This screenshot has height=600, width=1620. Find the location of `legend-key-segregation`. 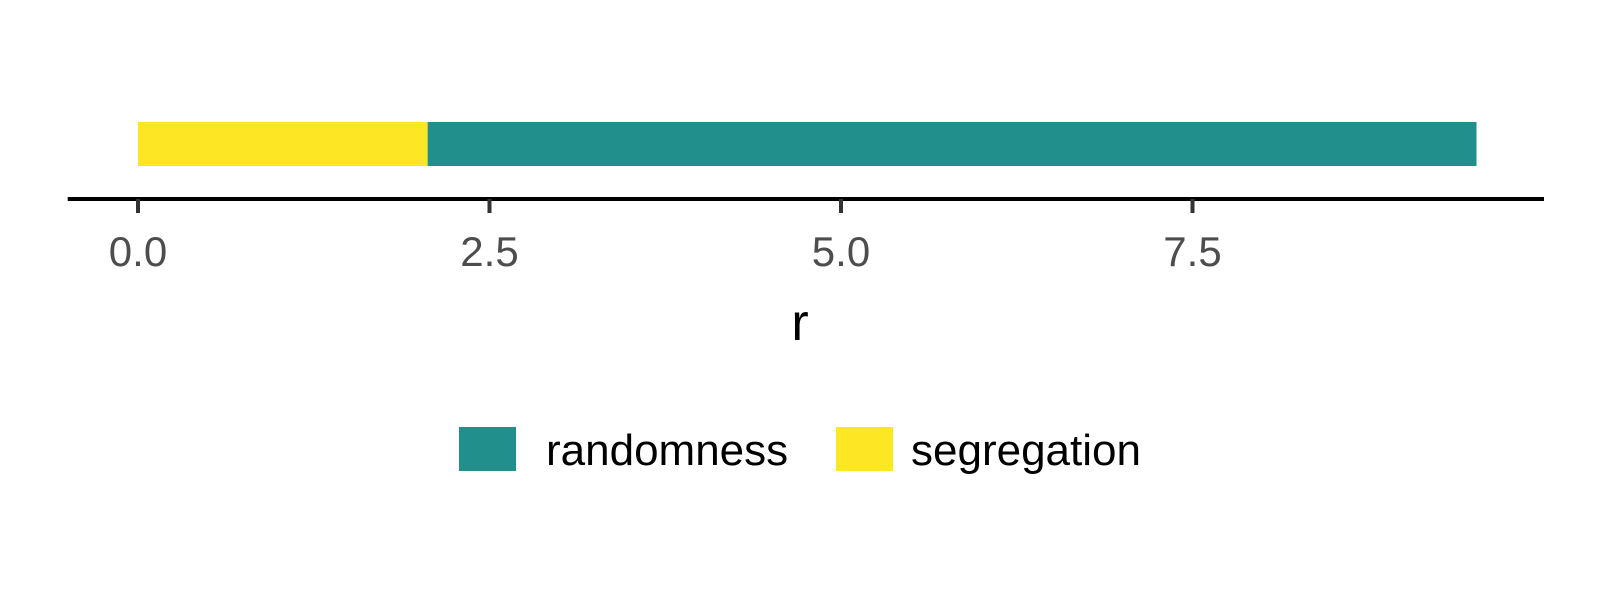

legend-key-segregation is located at coordinates (864, 449).